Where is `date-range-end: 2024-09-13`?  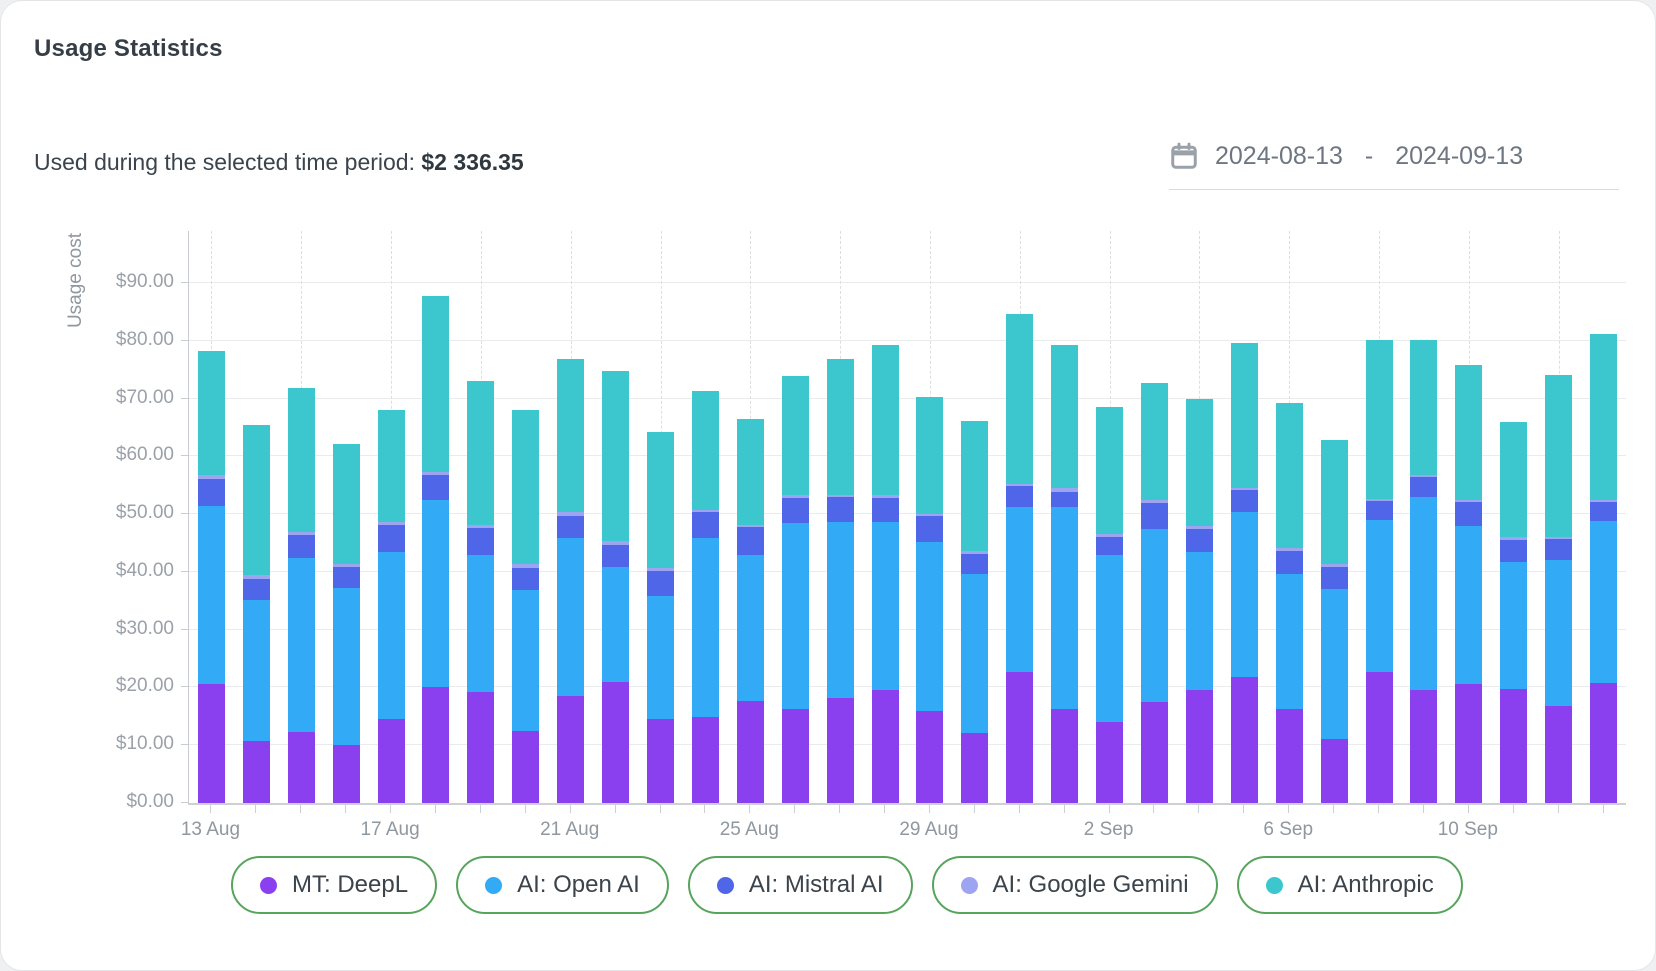 date-range-end: 2024-09-13 is located at coordinates (1459, 155).